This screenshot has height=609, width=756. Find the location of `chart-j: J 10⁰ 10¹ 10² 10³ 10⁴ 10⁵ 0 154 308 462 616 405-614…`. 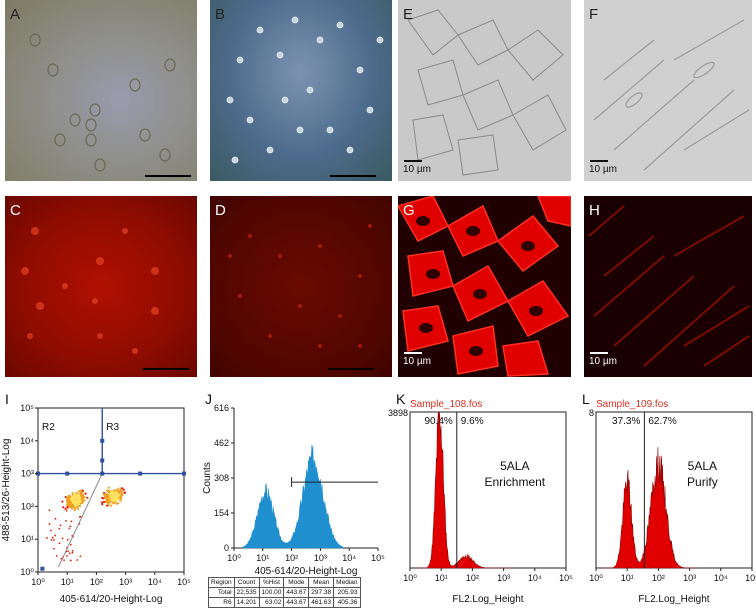

chart-j: J 10⁰ 10¹ 10² 10³ 10⁴ 10⁵ 0 154 308 462 616 405-614… is located at coordinates (293, 484).